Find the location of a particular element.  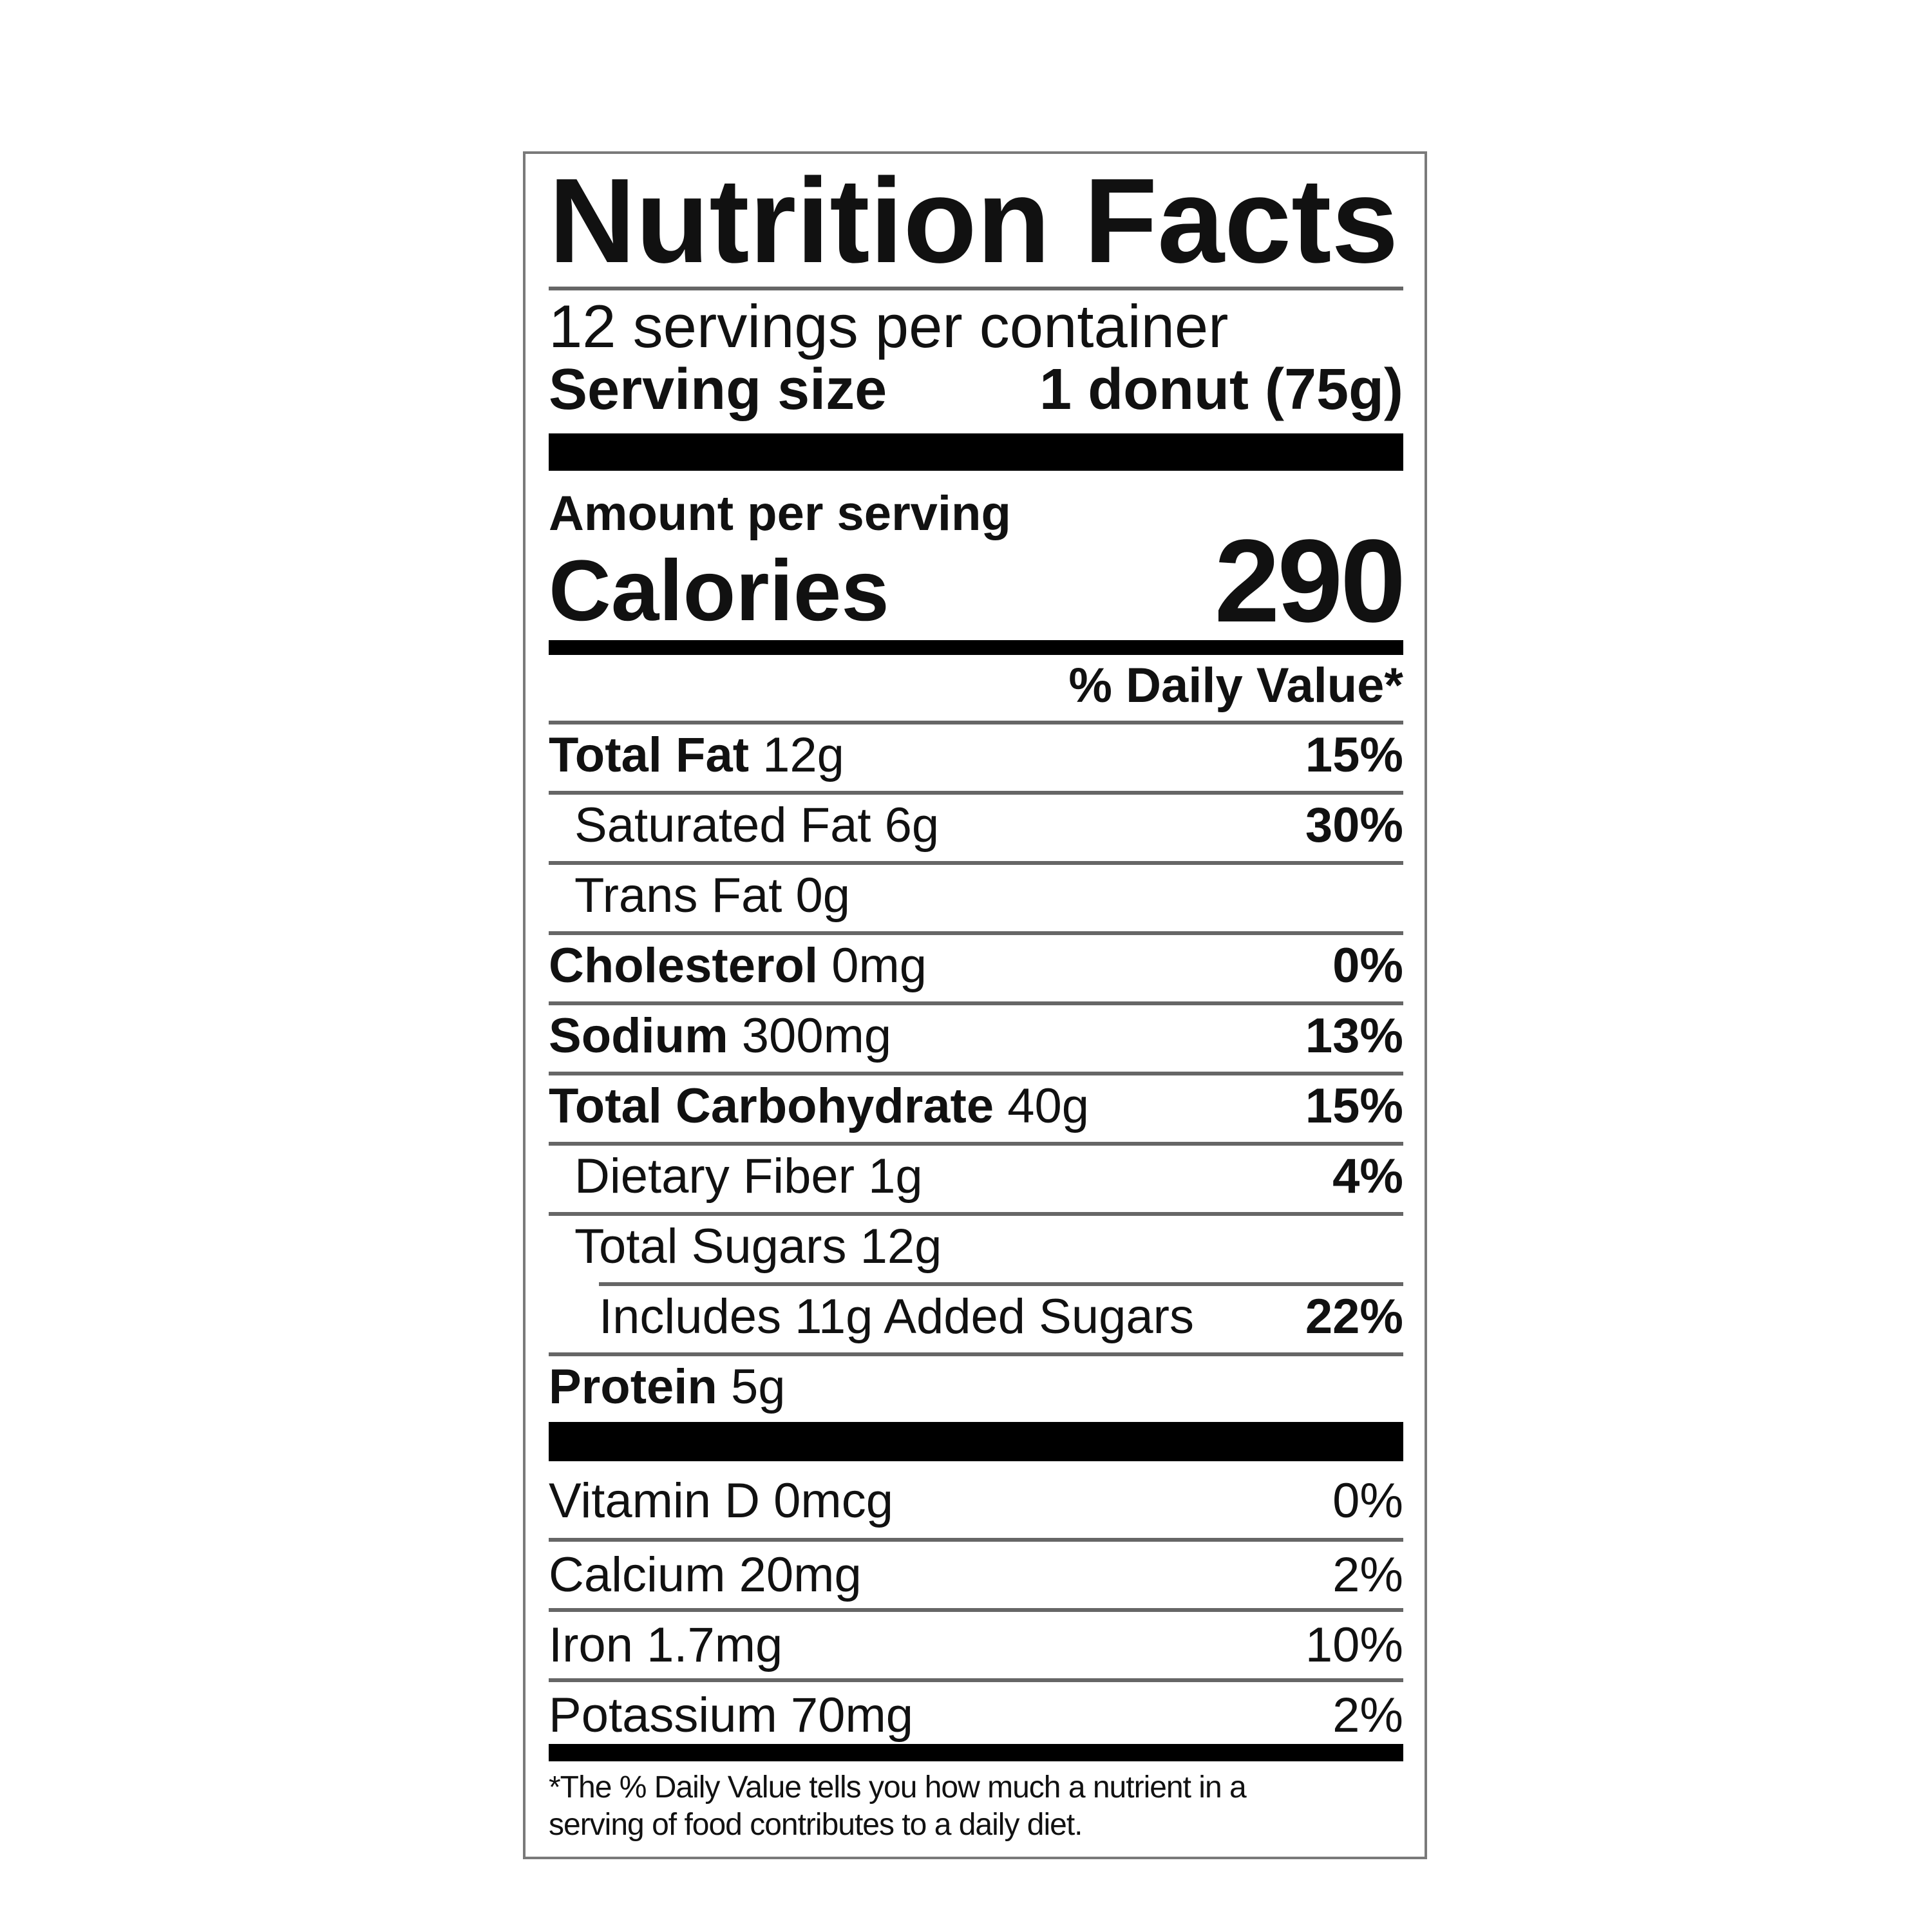

nutrient-label: Includes 11g Added Sugars is located at coordinates (897, 1317).